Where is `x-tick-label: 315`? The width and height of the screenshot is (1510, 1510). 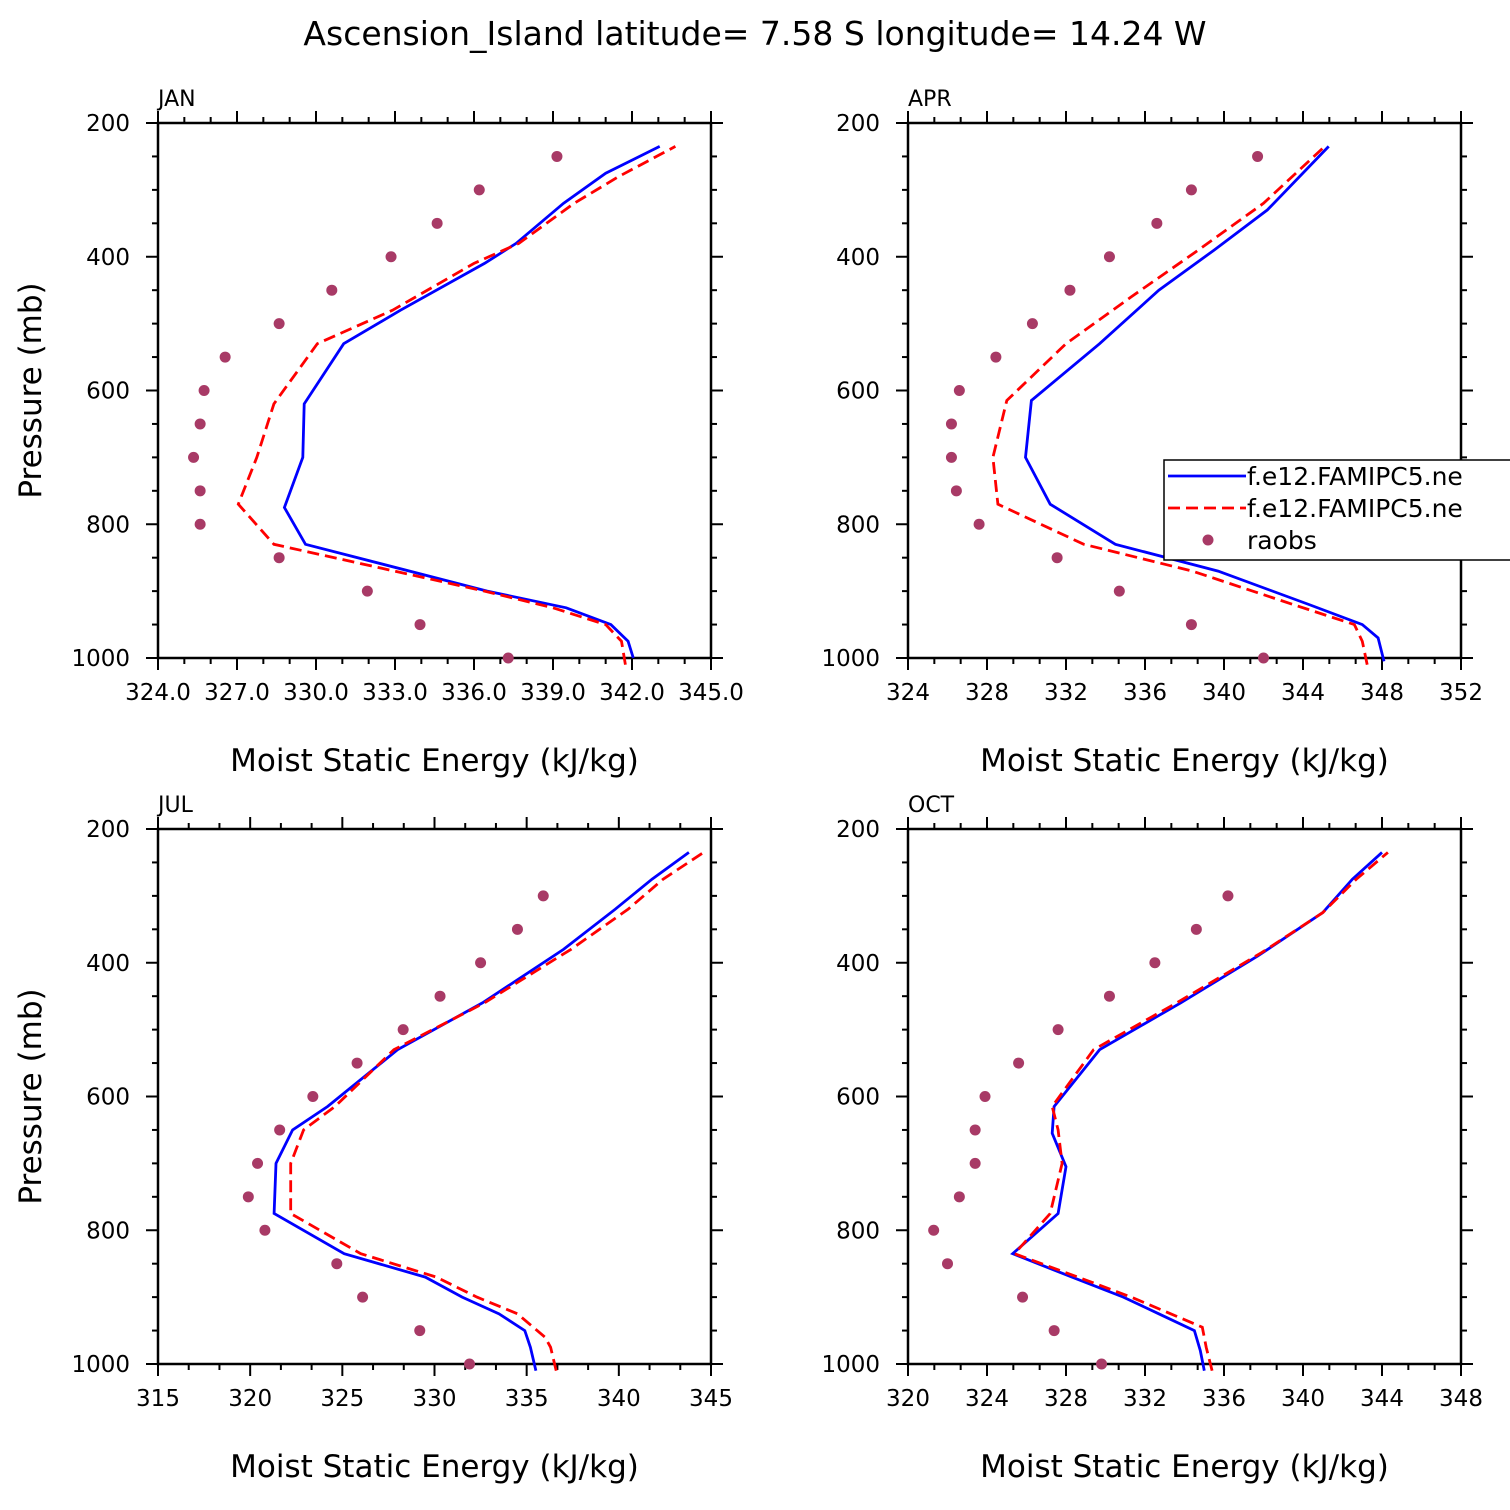 x-tick-label: 315 is located at coordinates (158, 1399).